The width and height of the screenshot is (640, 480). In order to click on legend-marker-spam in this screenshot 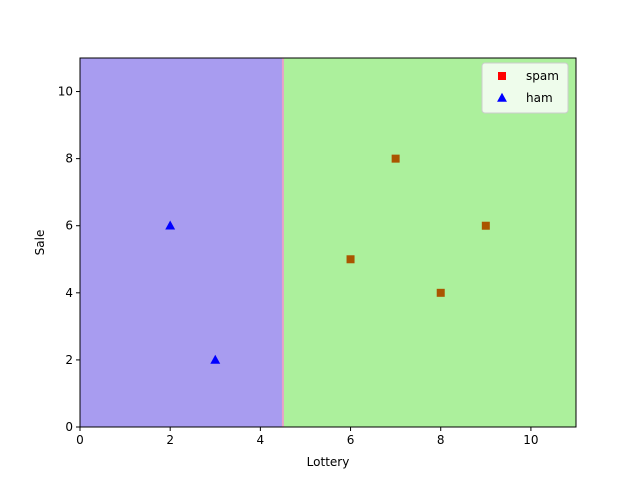, I will do `click(502, 76)`.